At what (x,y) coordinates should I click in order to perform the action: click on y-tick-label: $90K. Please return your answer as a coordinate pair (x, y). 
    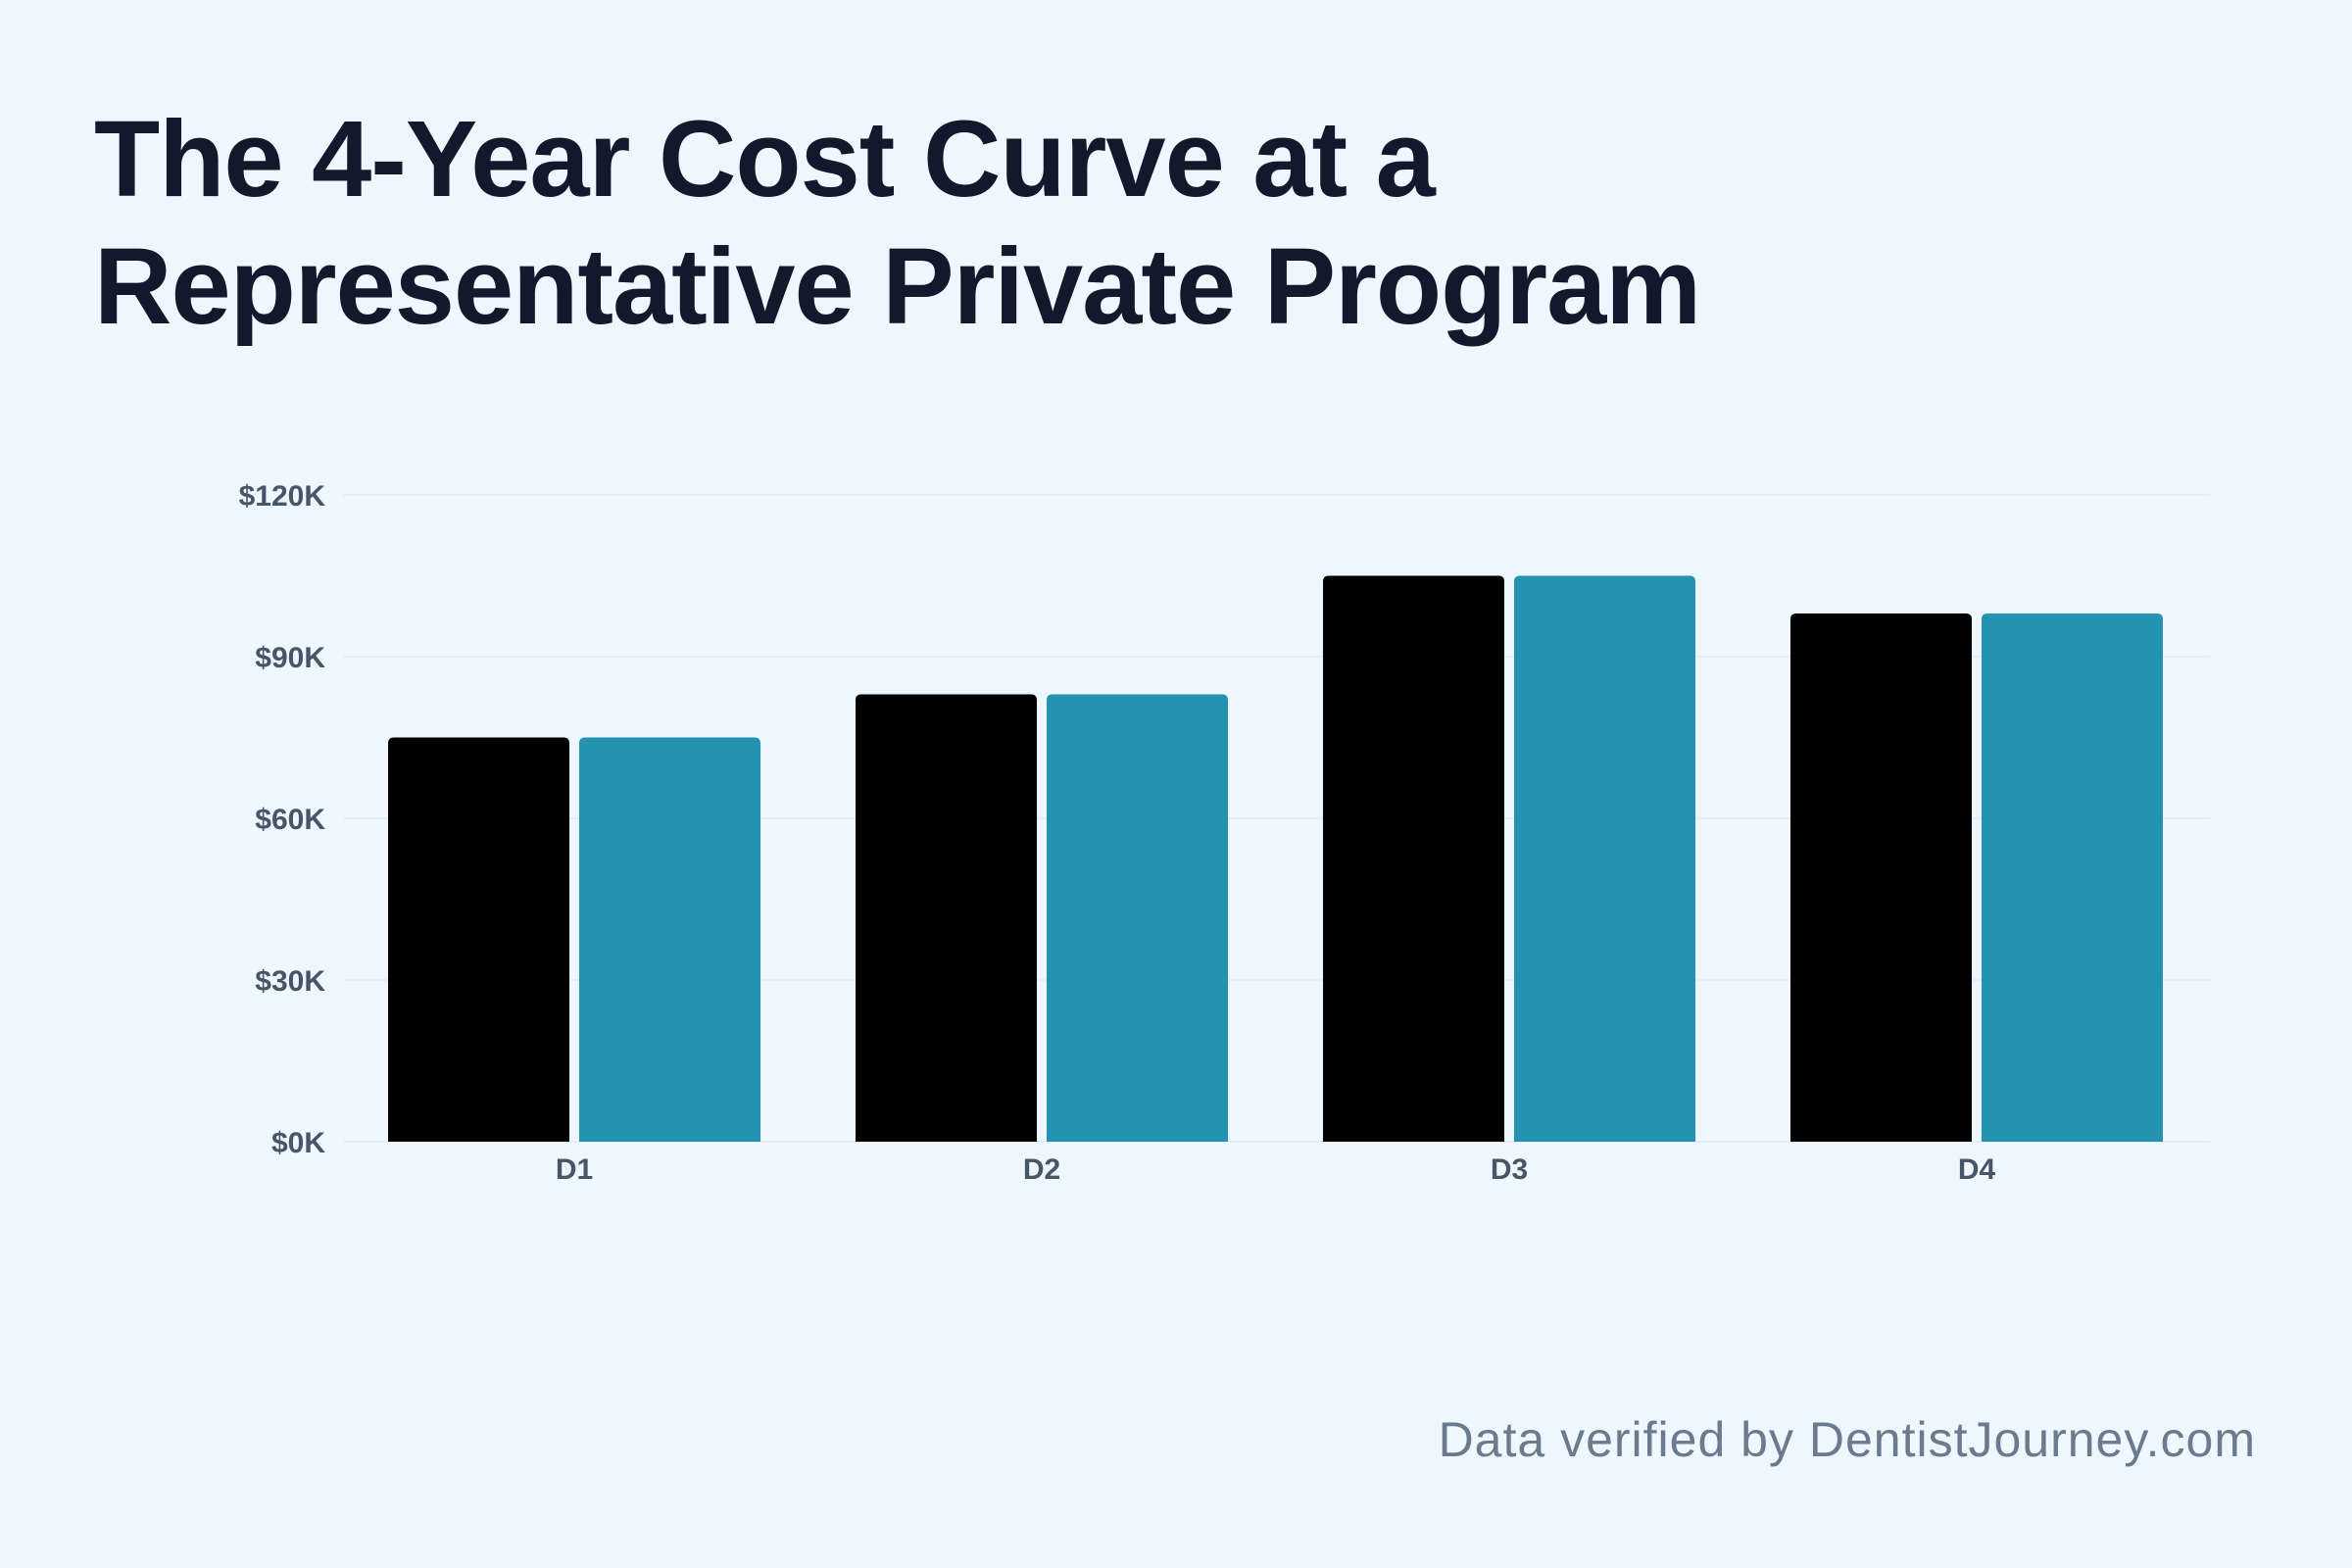
    Looking at the image, I should click on (290, 658).